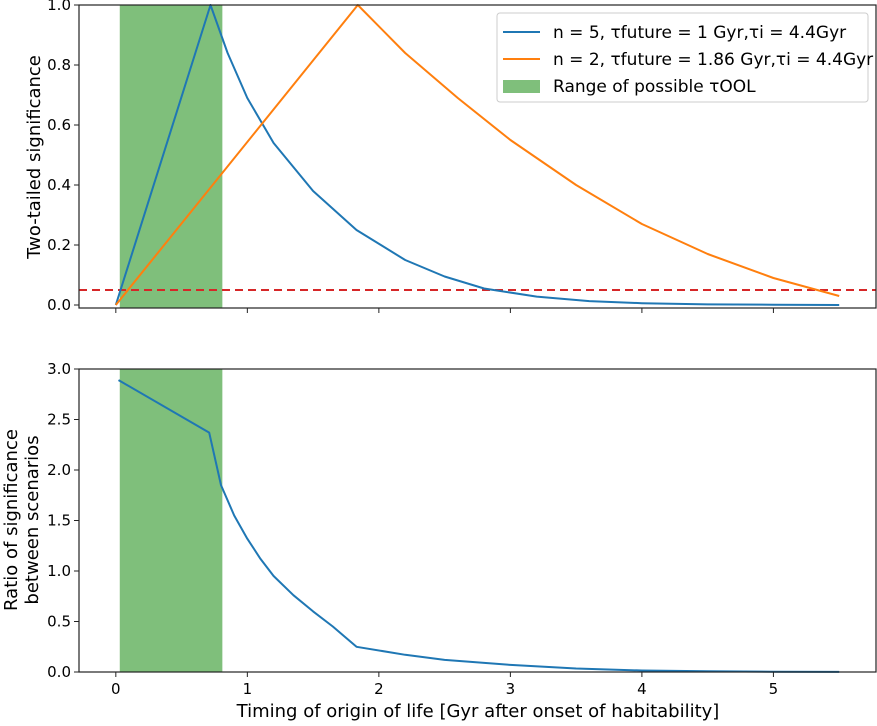 The height and width of the screenshot is (726, 877). What do you see at coordinates (521, 86) in the screenshot?
I see `legend-patch` at bounding box center [521, 86].